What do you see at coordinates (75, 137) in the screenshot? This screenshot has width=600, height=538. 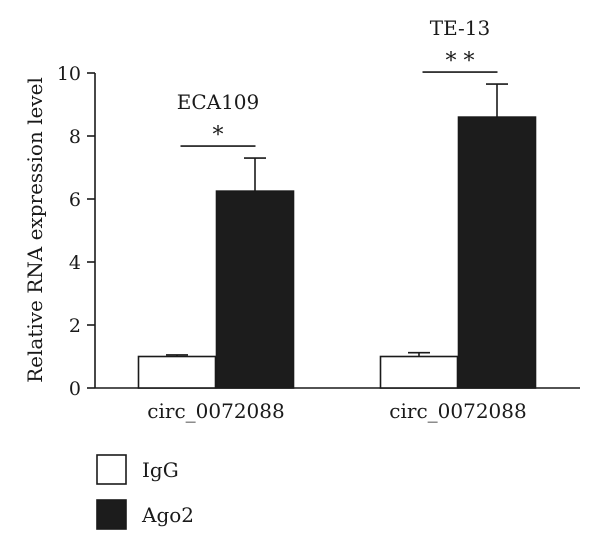 I see `y-tick-label: 8` at bounding box center [75, 137].